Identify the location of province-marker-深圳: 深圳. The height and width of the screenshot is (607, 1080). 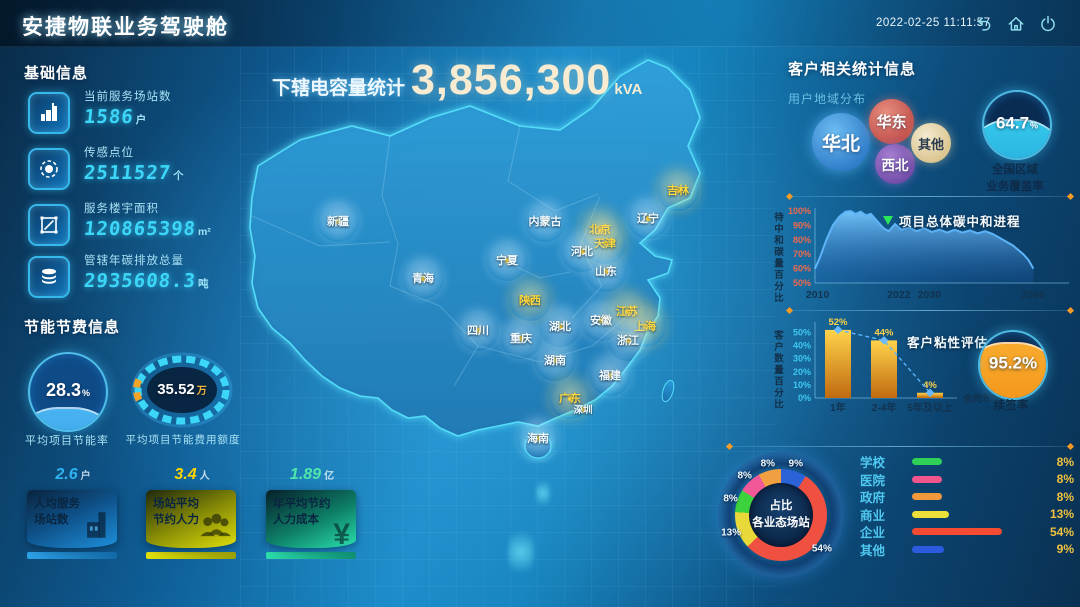
(583, 409).